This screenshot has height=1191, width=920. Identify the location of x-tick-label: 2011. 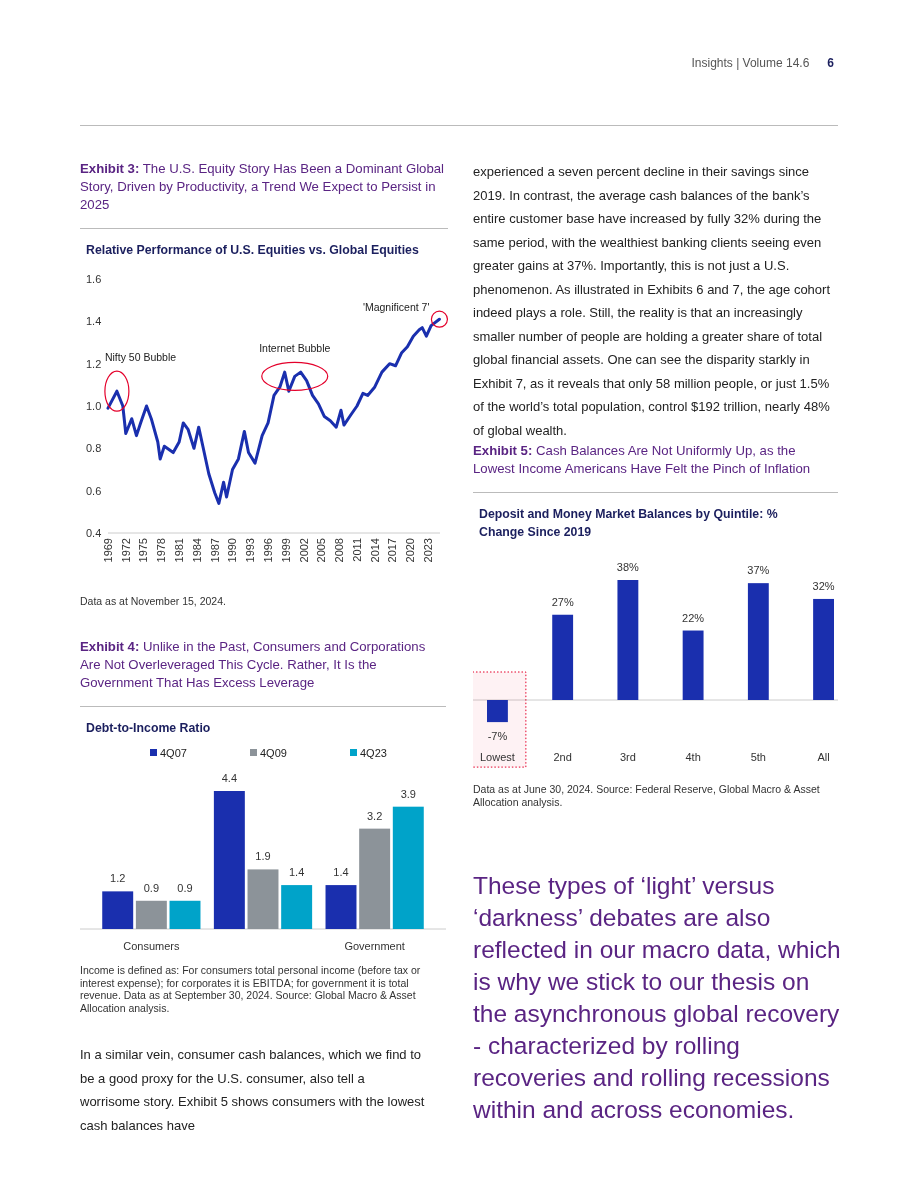
(356, 550).